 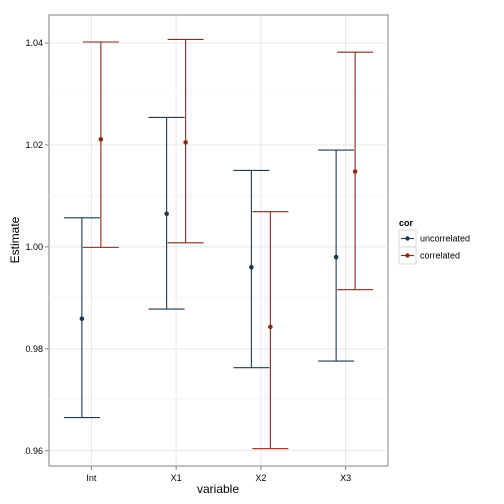 What do you see at coordinates (34, 247) in the screenshot?
I see `y-tick-label: 1.00` at bounding box center [34, 247].